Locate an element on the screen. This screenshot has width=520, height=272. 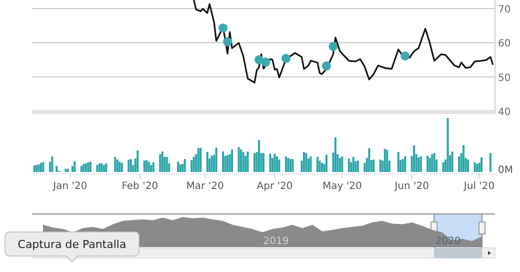
x-tick-label: Apr '20 is located at coordinates (274, 186).